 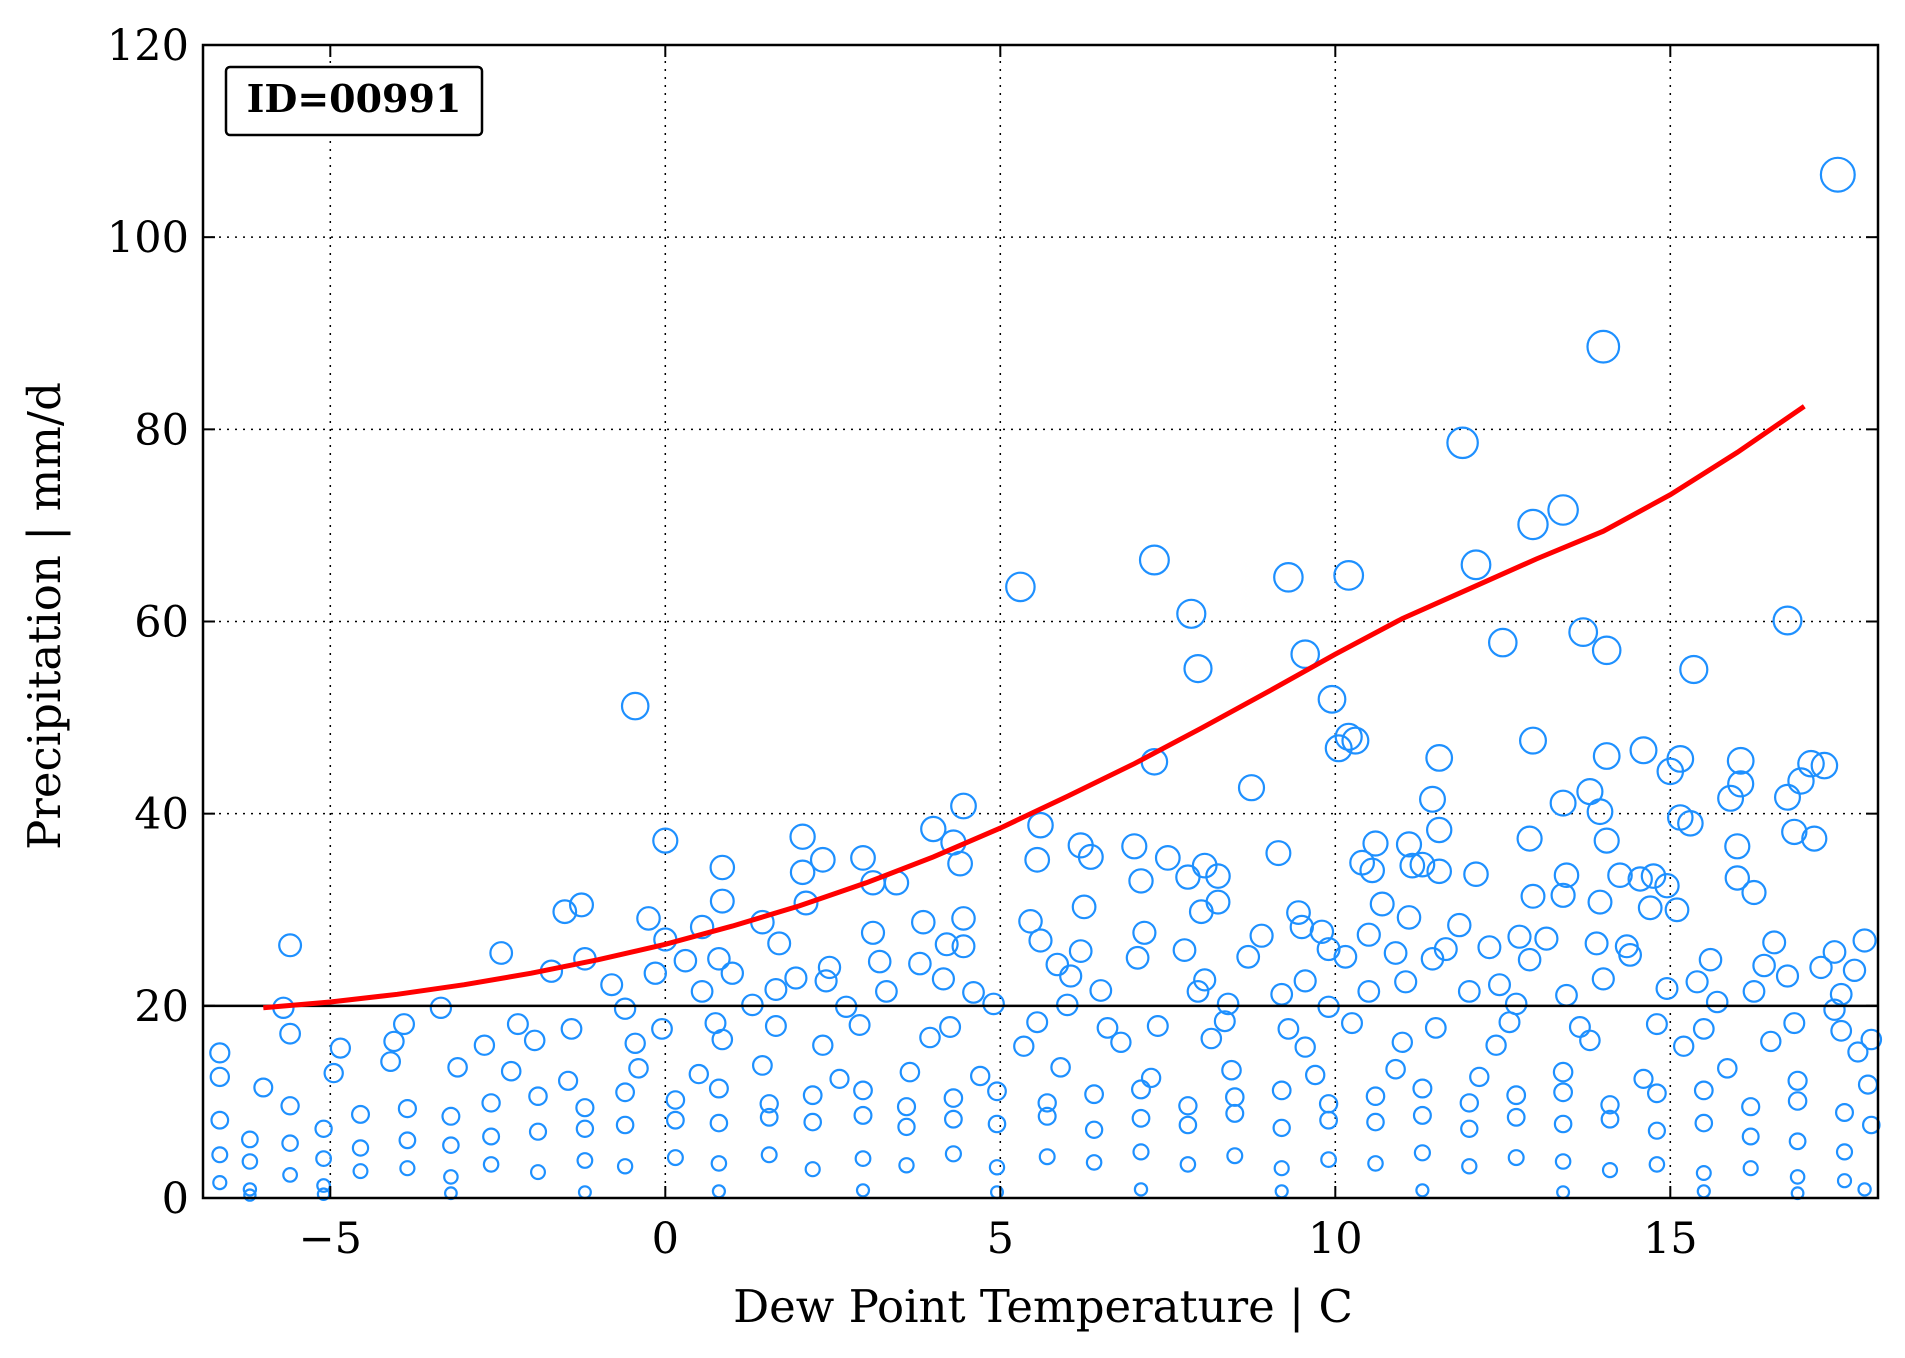 I want to click on x-tick-label: 10, so click(x=1335, y=1239).